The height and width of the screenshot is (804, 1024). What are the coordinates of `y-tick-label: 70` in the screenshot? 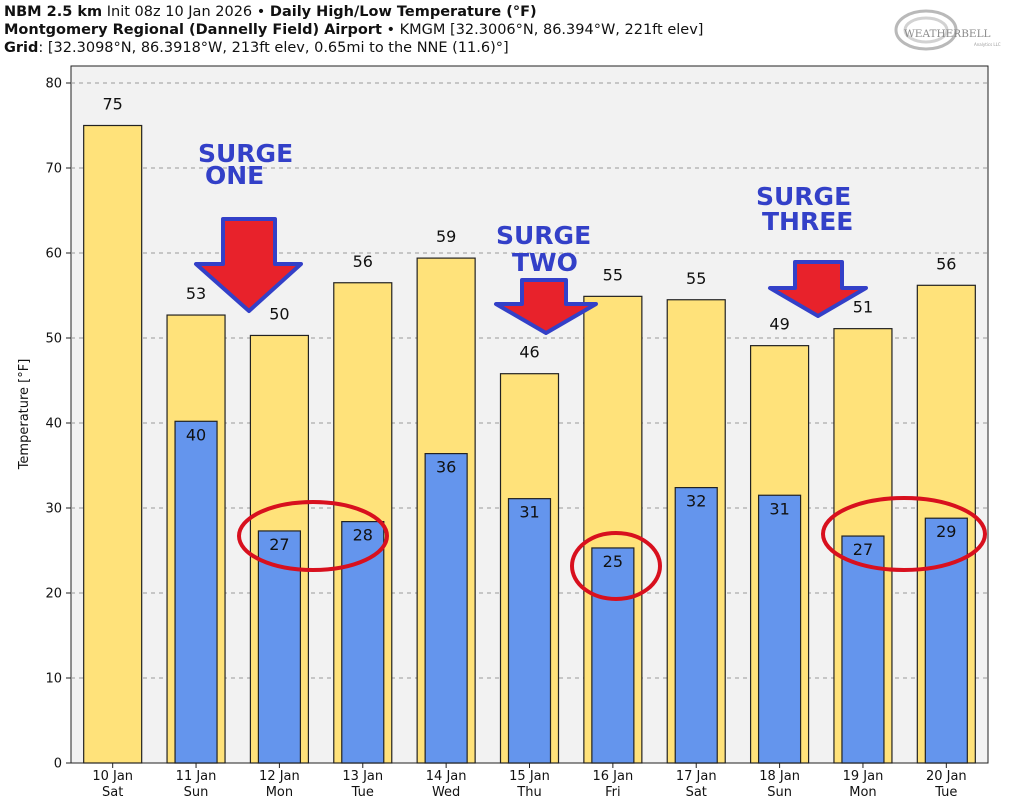 It's located at (53, 169).